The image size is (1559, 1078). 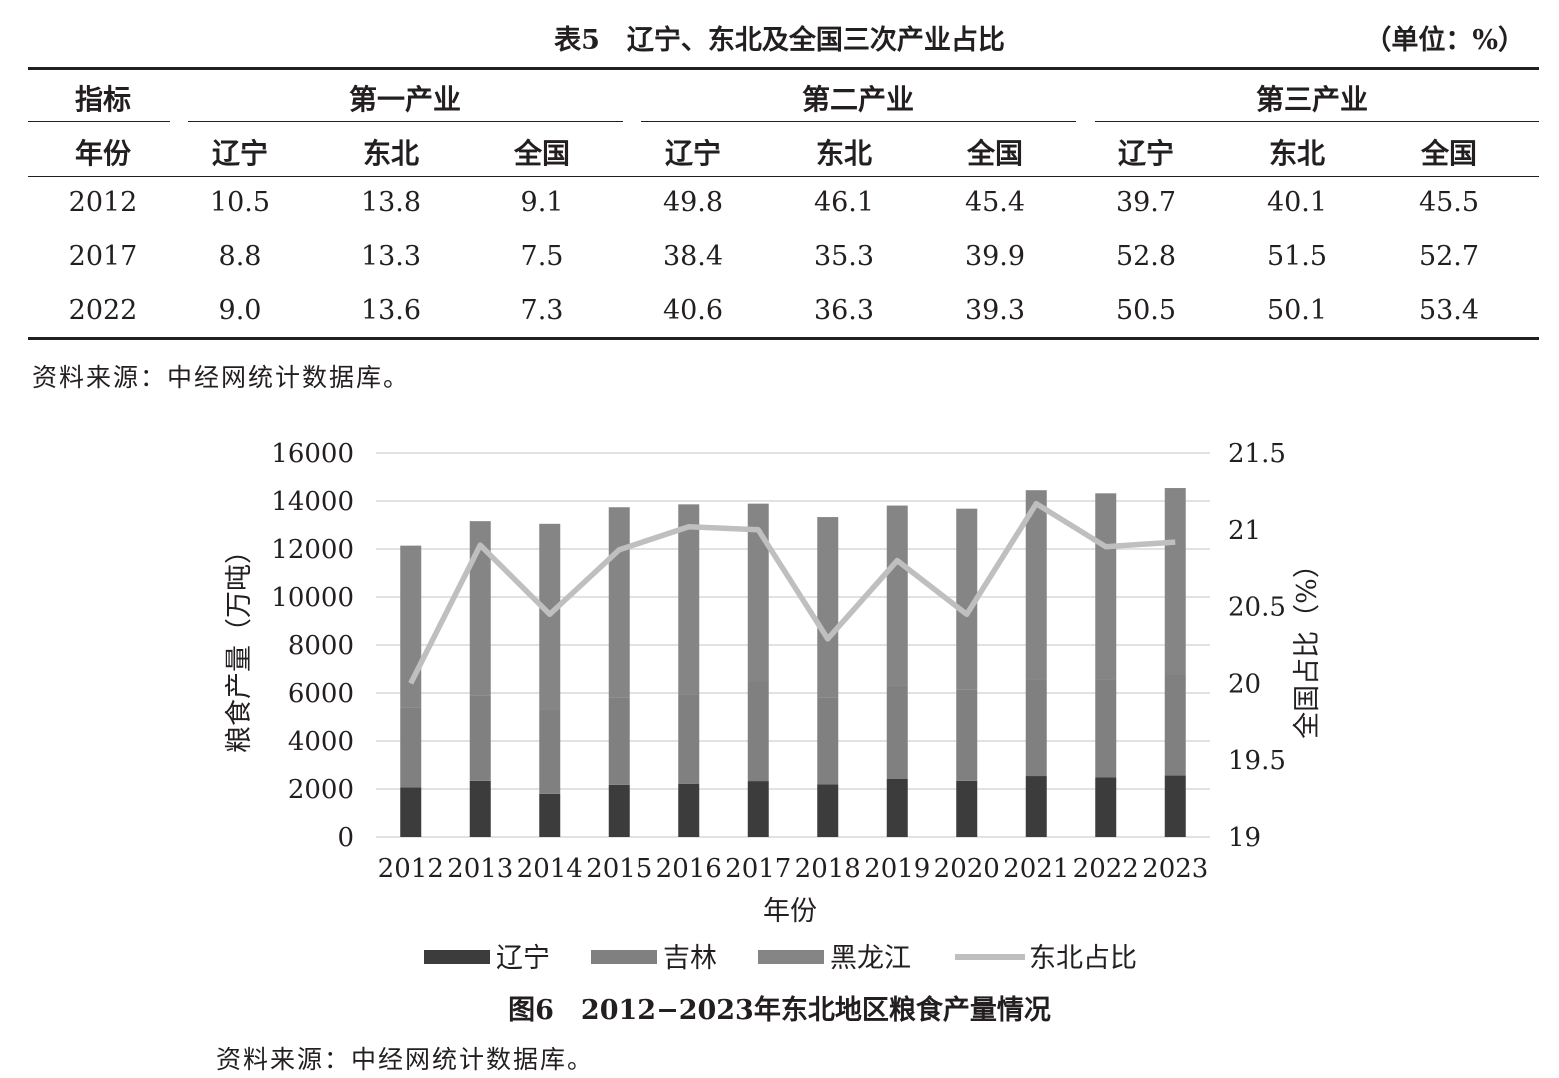 What do you see at coordinates (1297, 256) in the screenshot?
I see `table-cell: 51.5` at bounding box center [1297, 256].